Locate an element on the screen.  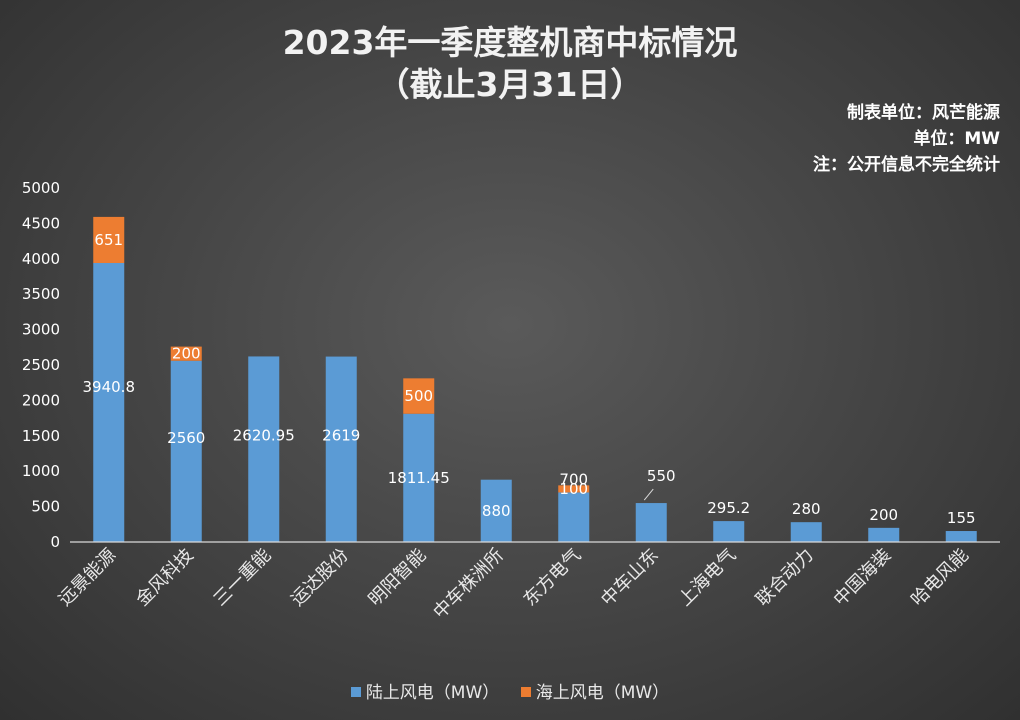
x-tick-label: 运达股份 is located at coordinates (320, 578).